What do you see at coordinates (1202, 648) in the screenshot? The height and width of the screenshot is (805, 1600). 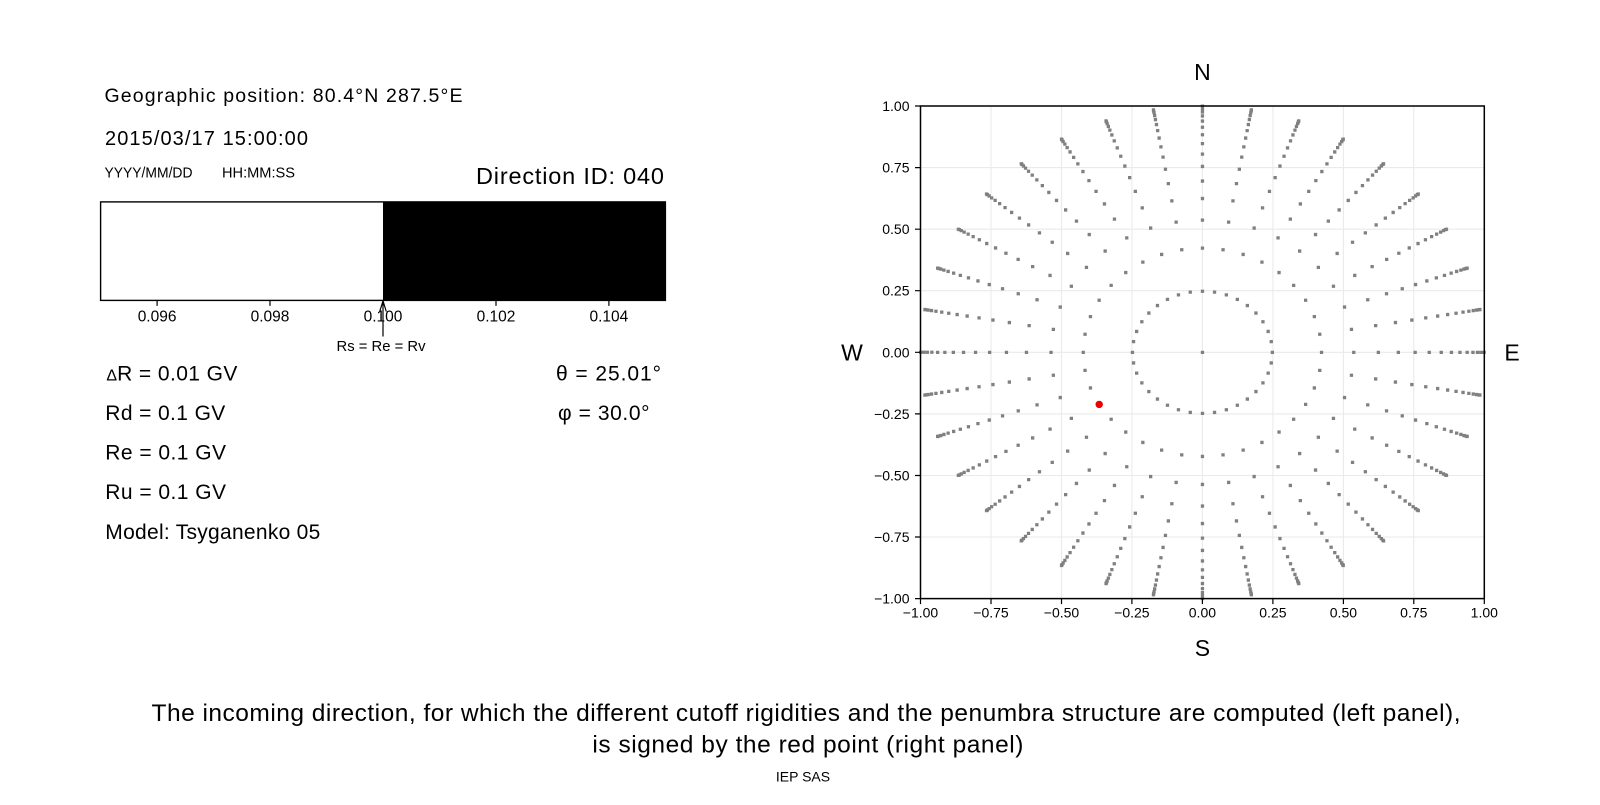 I see `svg-text: S` at bounding box center [1202, 648].